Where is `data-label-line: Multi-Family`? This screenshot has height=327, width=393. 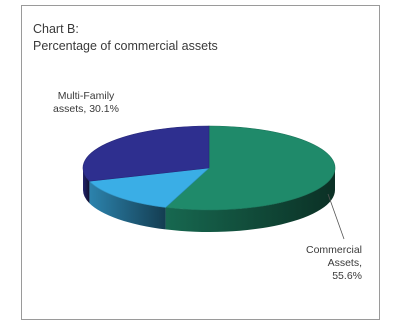 data-label-line: Multi-Family is located at coordinates (86, 96).